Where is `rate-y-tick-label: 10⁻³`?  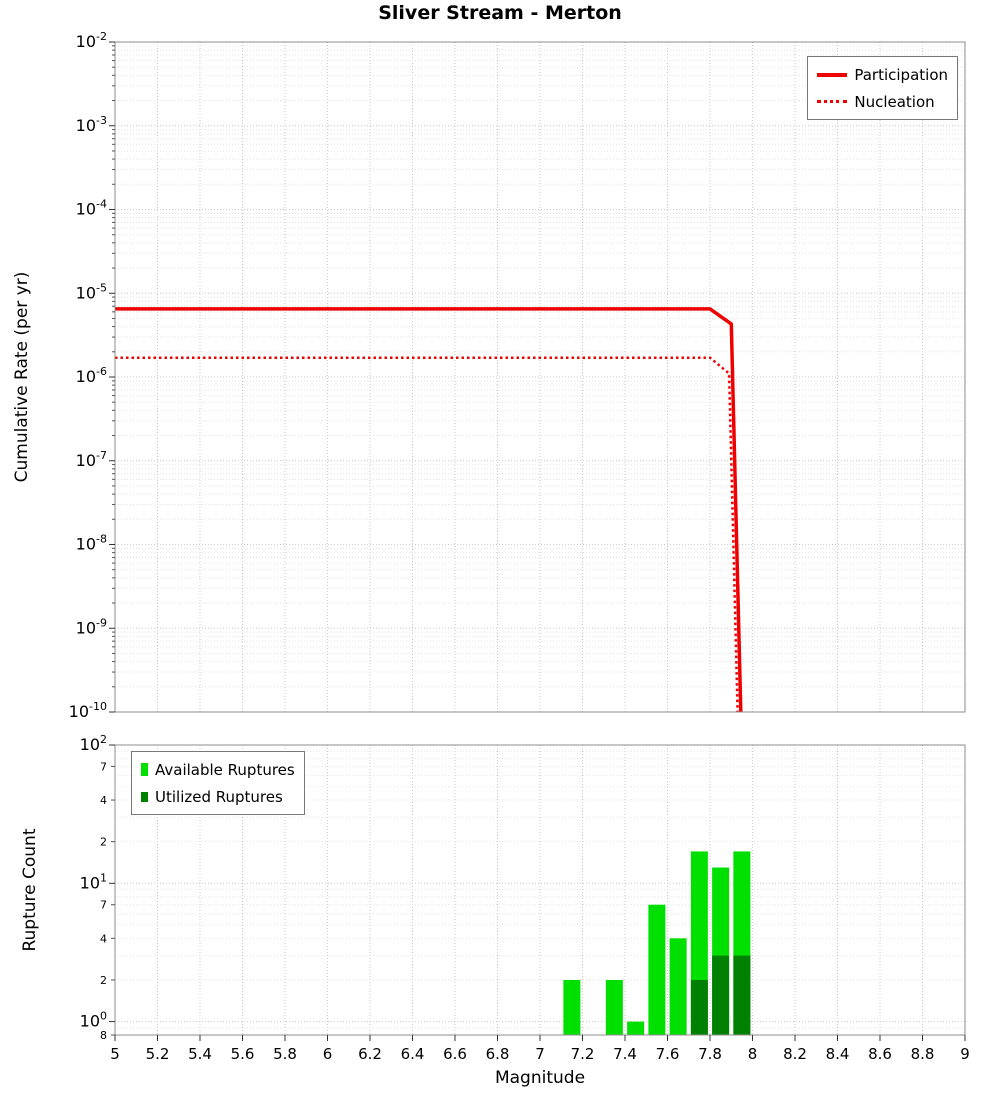 rate-y-tick-label: 10⁻³ is located at coordinates (91, 124).